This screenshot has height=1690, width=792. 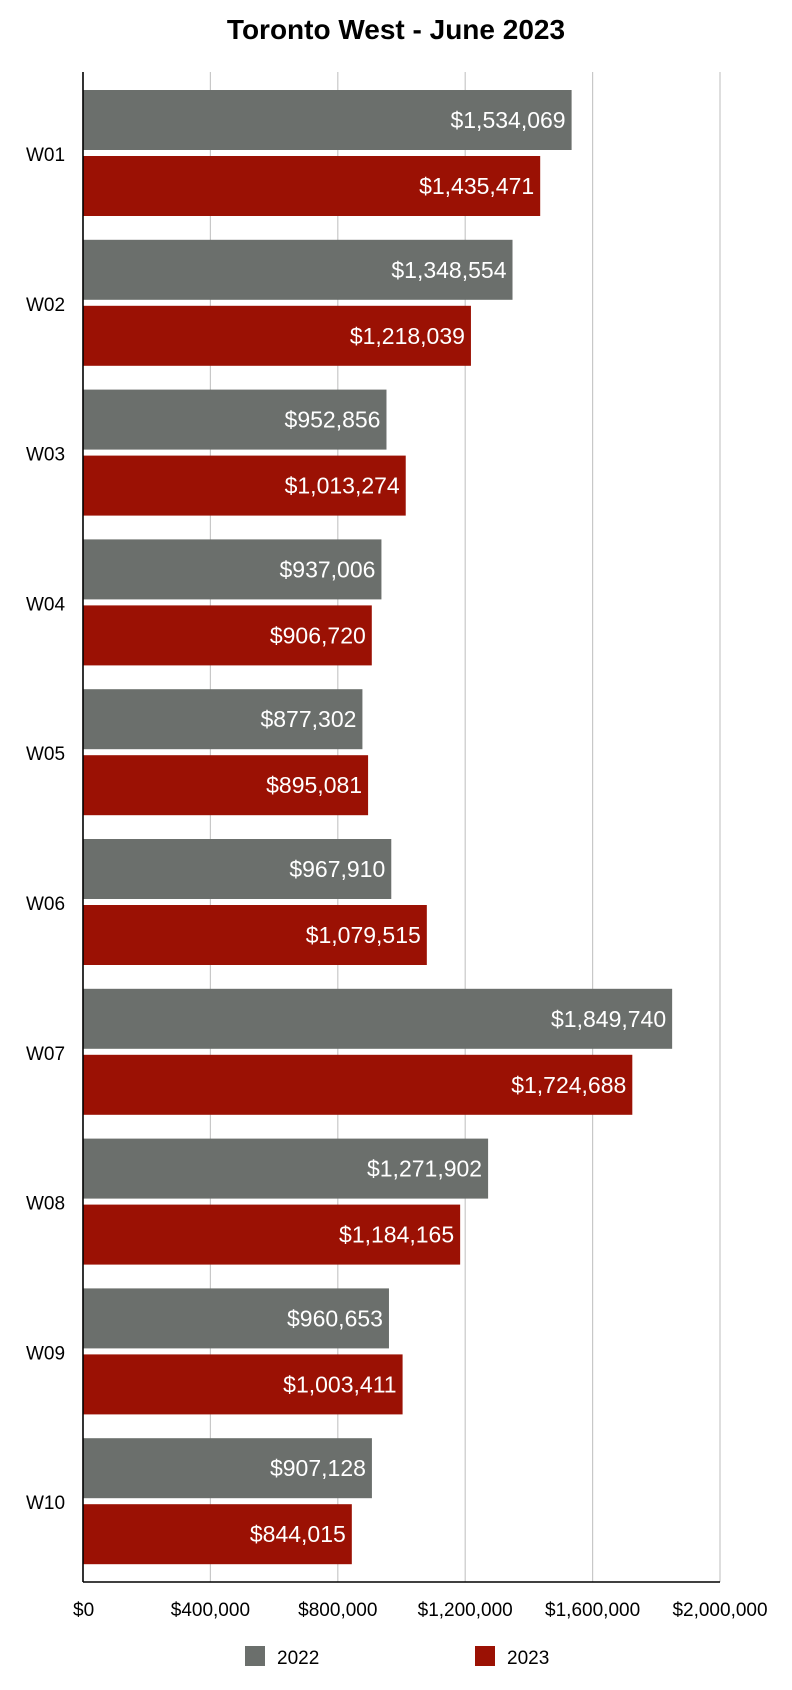 I want to click on data-label: $1,724,688, so click(x=568, y=1085).